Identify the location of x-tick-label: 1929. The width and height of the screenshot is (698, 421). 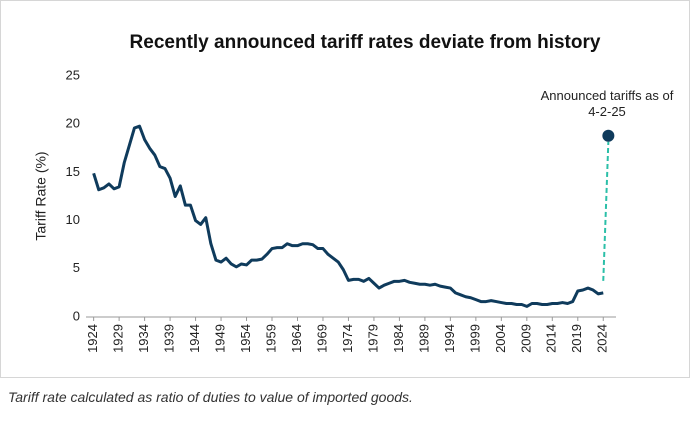
(118, 338).